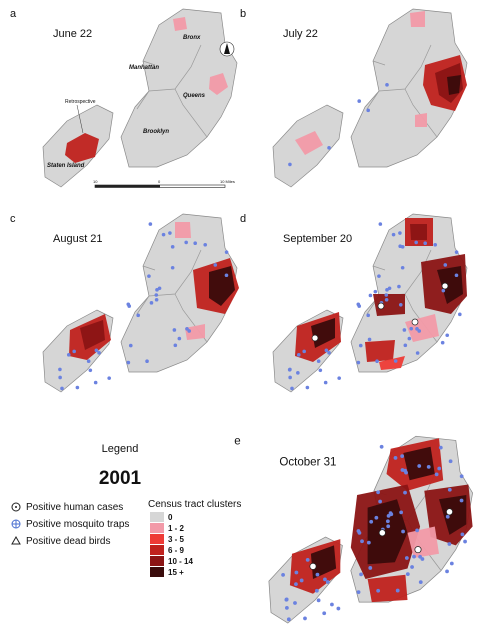  Describe the element at coordinates (354, 303) in the screenshot. I see `map-panel: d September 20` at that location.